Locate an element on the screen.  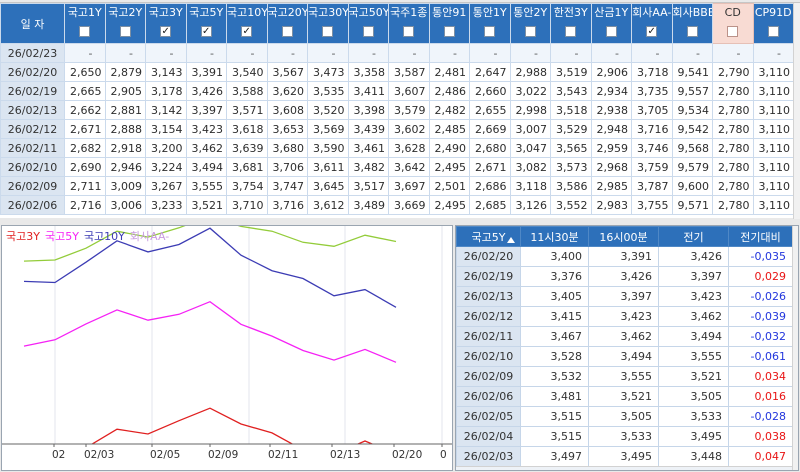
quote-row: 26/02/19 3,376 3,426 3,397 0,029 is located at coordinates (624, 276).